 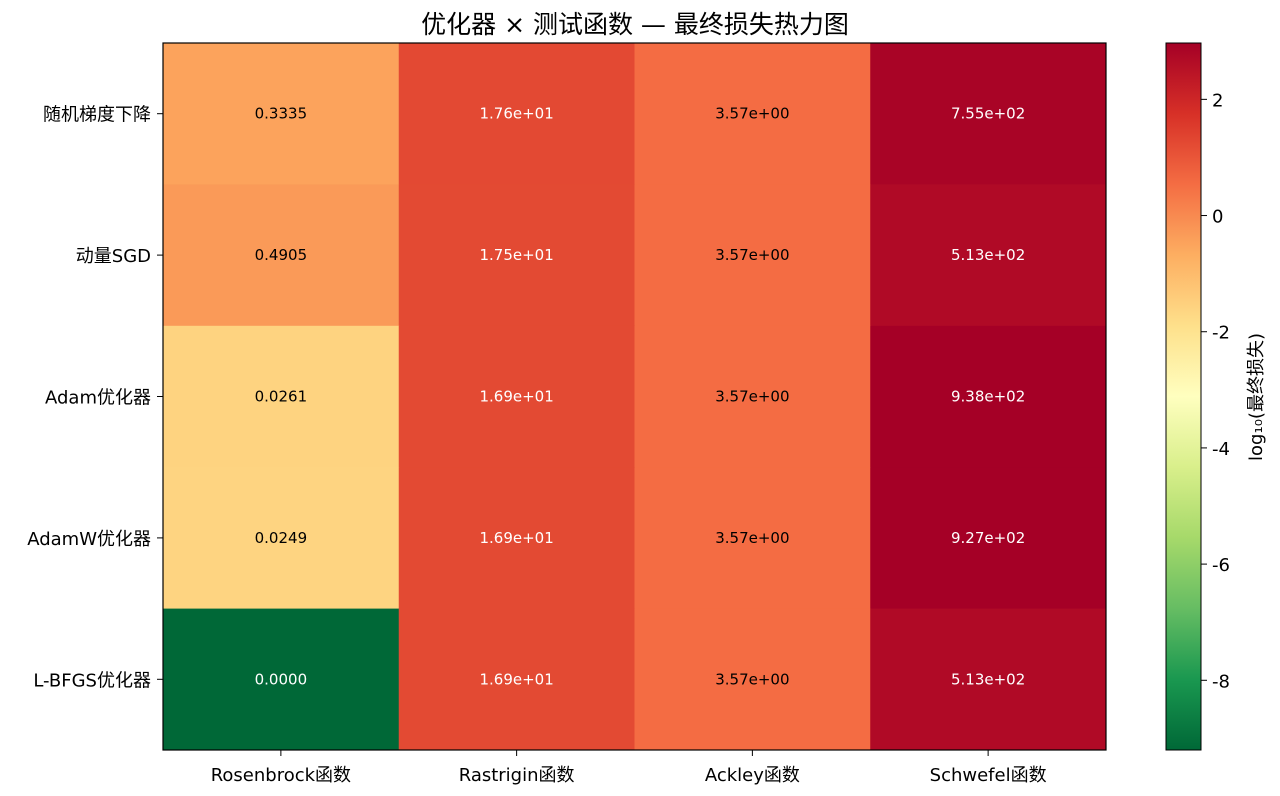 What do you see at coordinates (635, 24) in the screenshot?
I see `chart-title: 优化器 × 测试函数 — 最终损失热力图` at bounding box center [635, 24].